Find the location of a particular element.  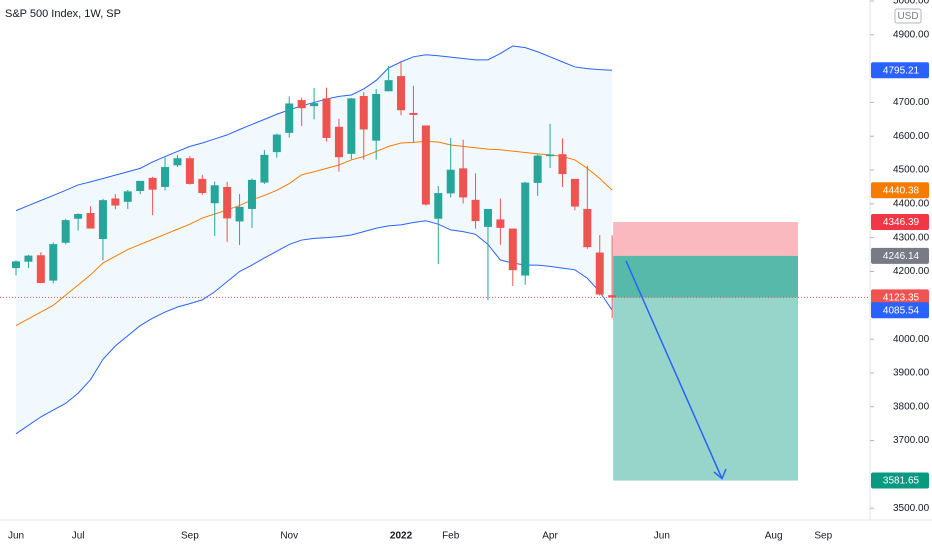

price-tag-label: 4440.38 is located at coordinates (901, 190).